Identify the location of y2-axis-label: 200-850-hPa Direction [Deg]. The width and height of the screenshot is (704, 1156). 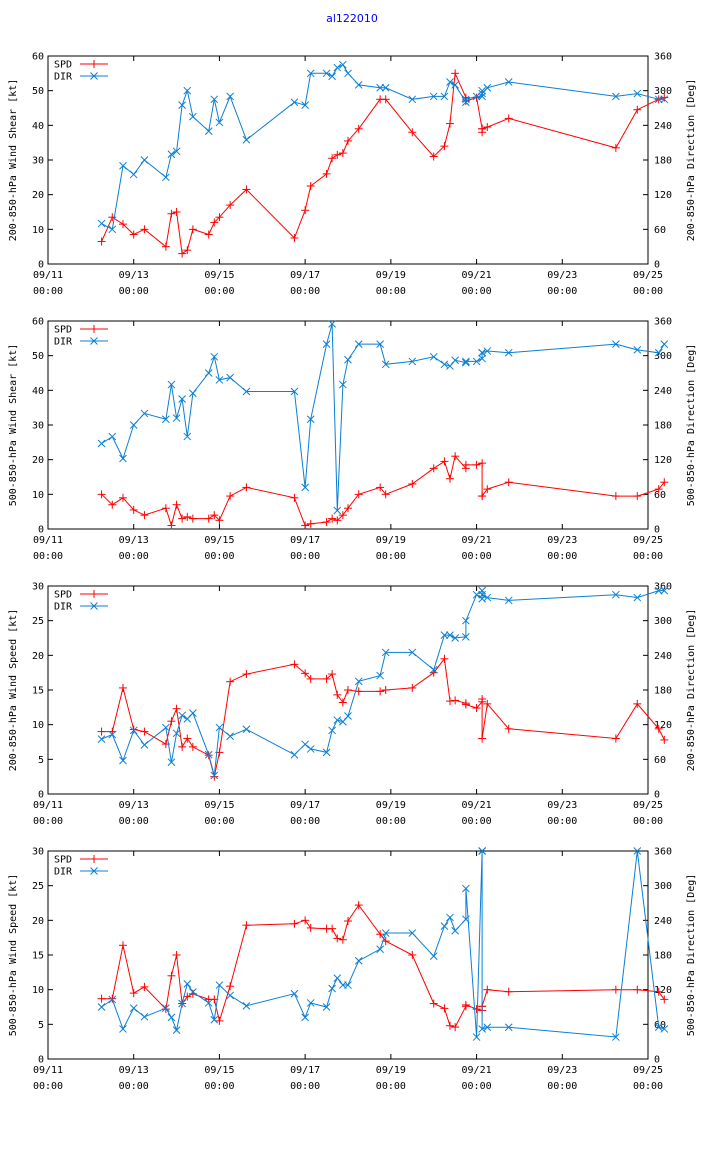
(691, 160).